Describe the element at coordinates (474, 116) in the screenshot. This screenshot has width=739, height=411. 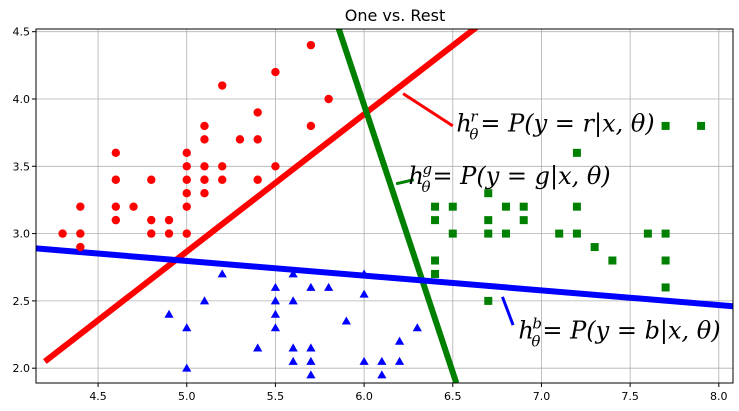
I see `equation-superscript: r` at that location.